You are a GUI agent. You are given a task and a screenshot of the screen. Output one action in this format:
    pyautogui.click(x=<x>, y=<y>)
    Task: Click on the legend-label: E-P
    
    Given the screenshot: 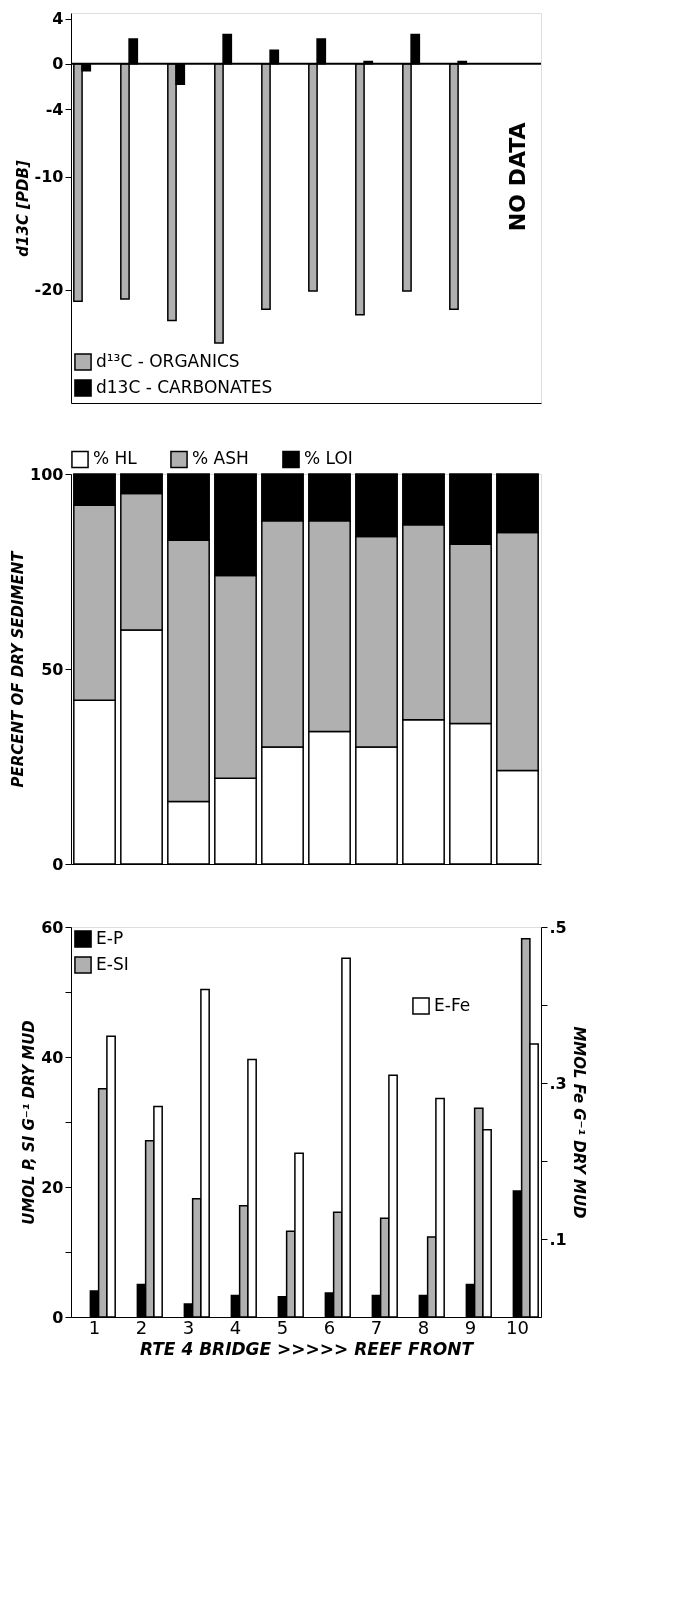 What is the action you would take?
    pyautogui.click(x=110, y=938)
    